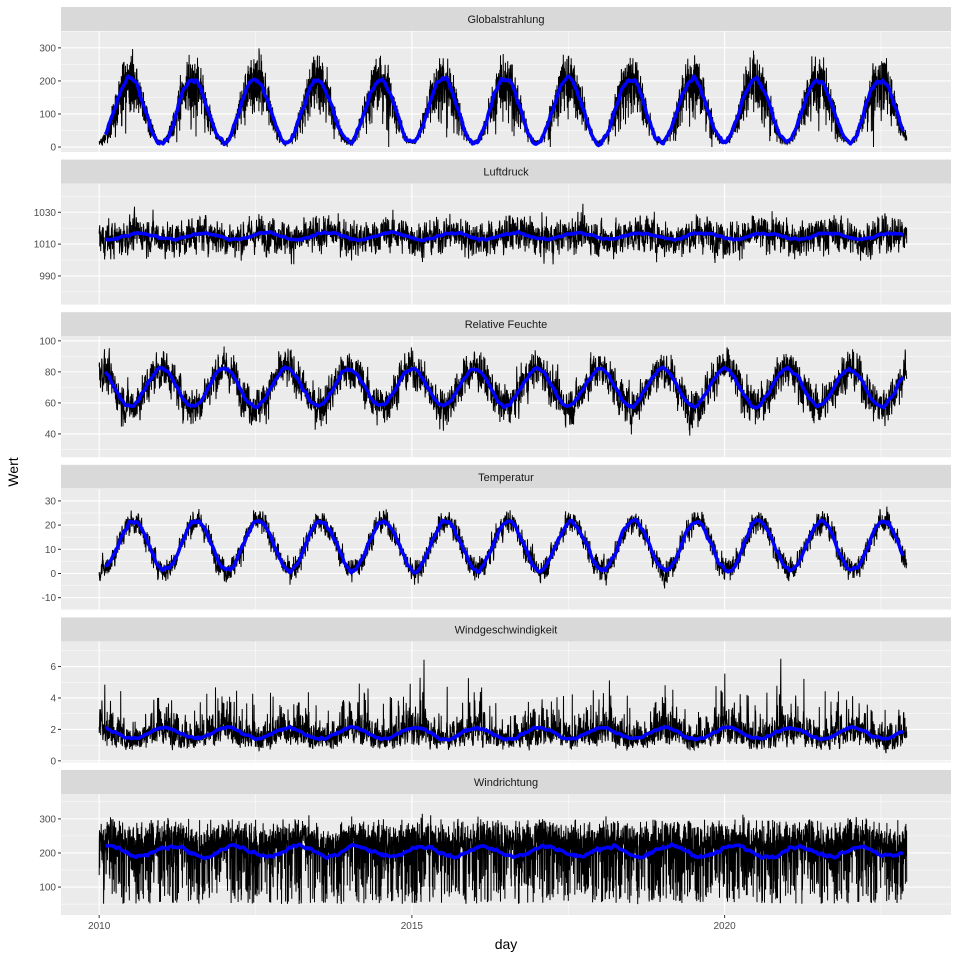  I want to click on x-tick-label: 2010, so click(99, 926).